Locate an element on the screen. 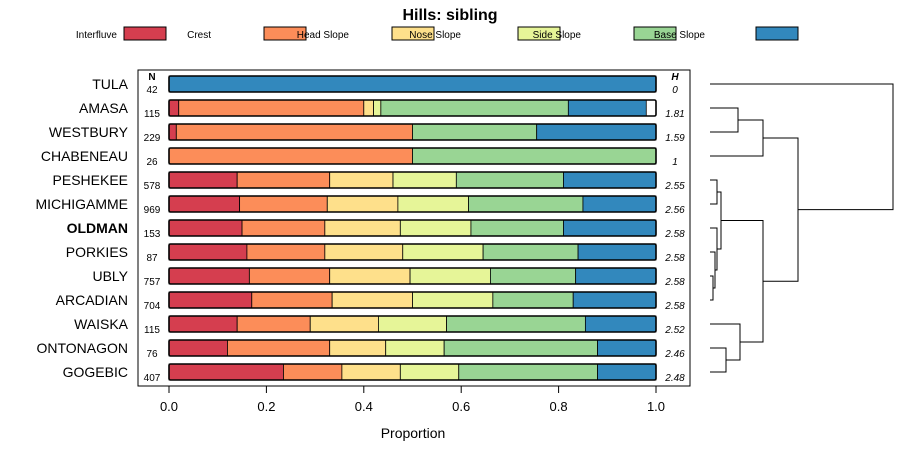  category-label: GOGEBIC is located at coordinates (95, 372).